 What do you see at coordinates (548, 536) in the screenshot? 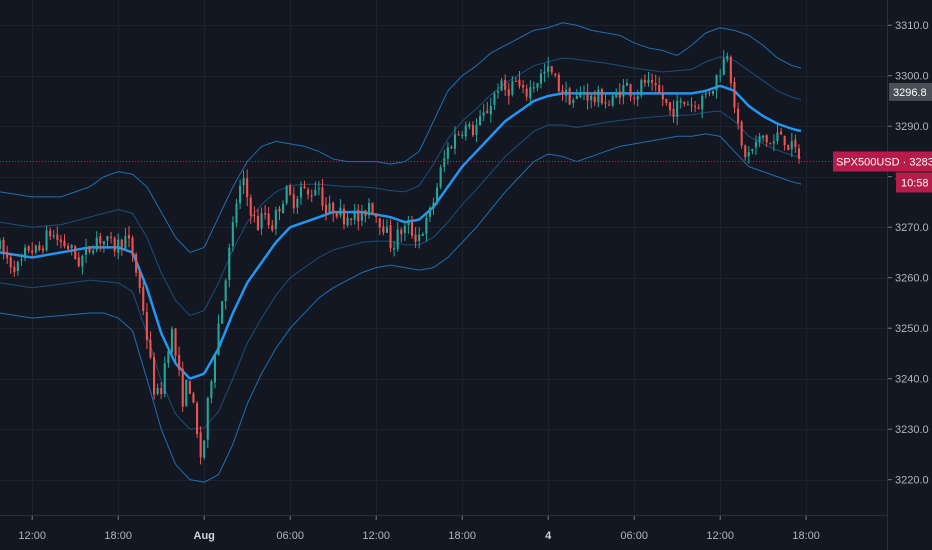
I see `time-tick-label: 4` at bounding box center [548, 536].